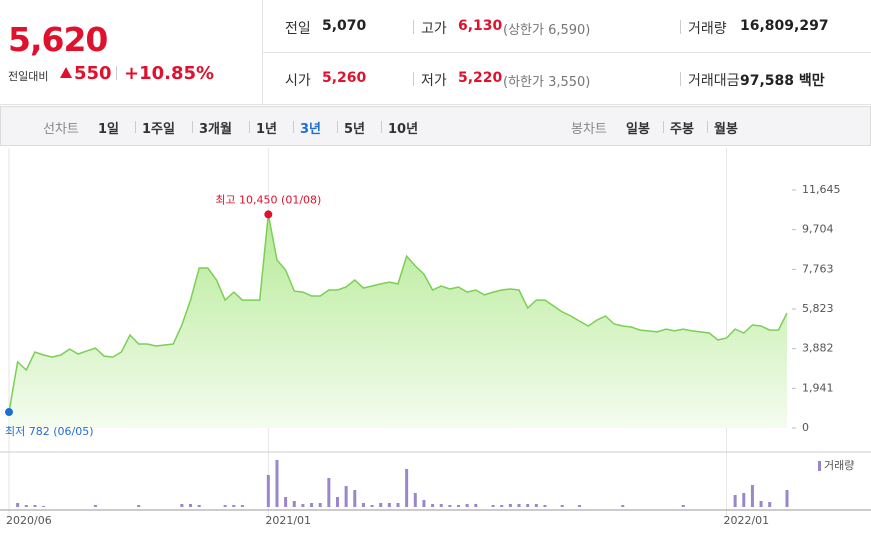 Image resolution: width=871 pixels, height=542 pixels. Describe the element at coordinates (29, 520) in the screenshot. I see `x-tick-label: 2020/06` at that location.